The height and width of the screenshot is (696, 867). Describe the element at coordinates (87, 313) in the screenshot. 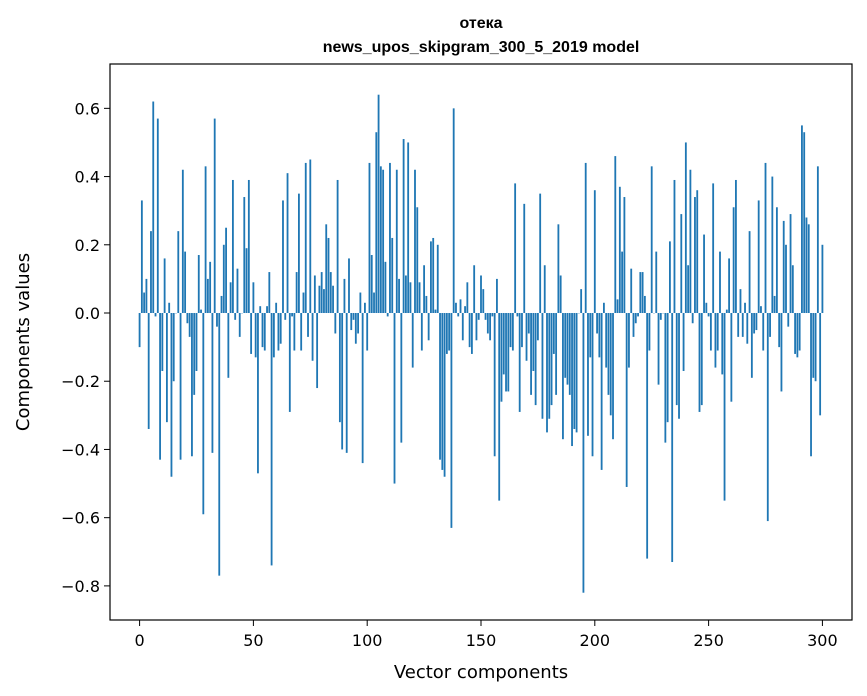

I see `y-tick-label: 0.0` at that location.